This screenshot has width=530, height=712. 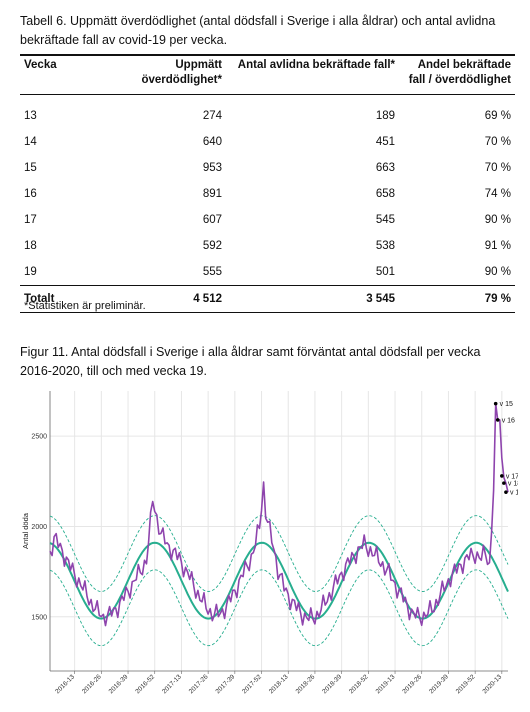 I want to click on y-tick-label: 2000, so click(x=39, y=527).